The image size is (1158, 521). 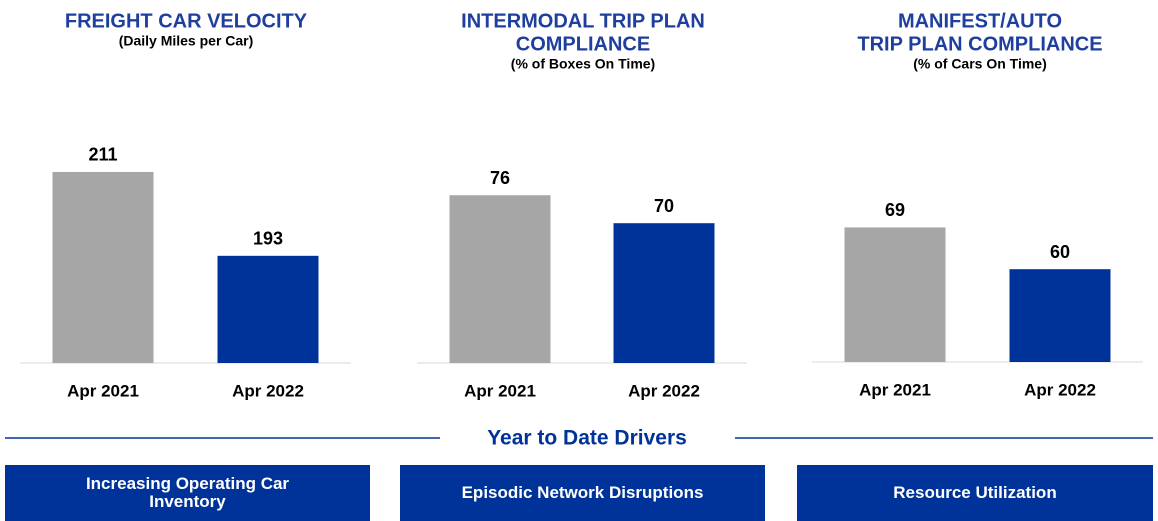 I want to click on section-title: Year to Date Drivers, so click(x=587, y=438).